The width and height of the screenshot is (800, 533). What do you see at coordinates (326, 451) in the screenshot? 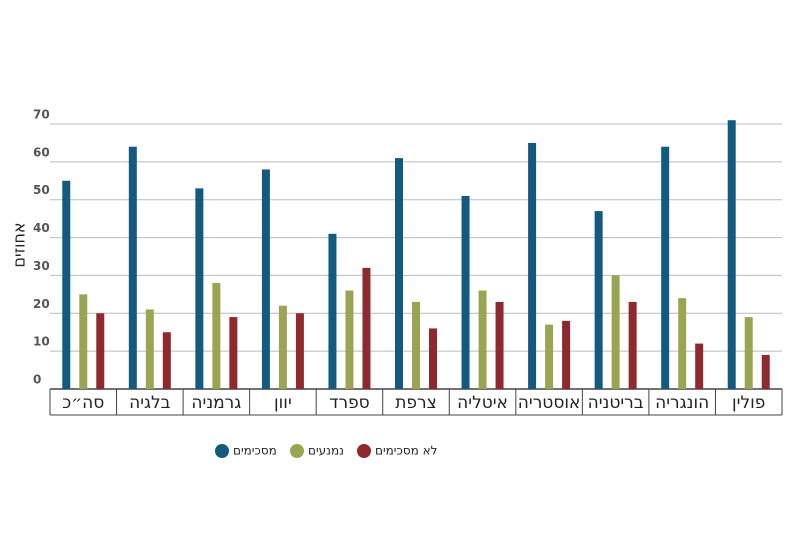
I see `legend-label: נמנעים` at bounding box center [326, 451].